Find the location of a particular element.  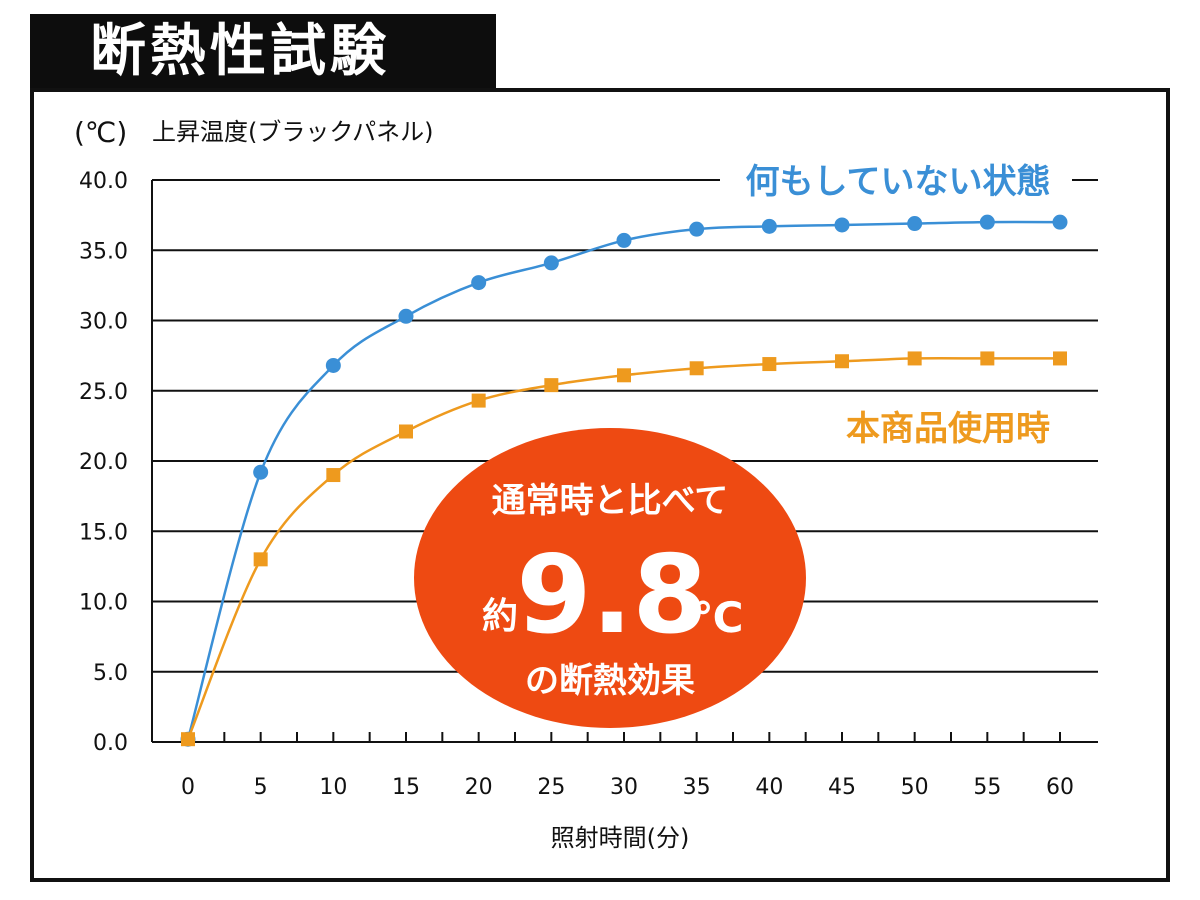

y-axis-title: 上昇温度(ブラックパネル) is located at coordinates (293, 132).